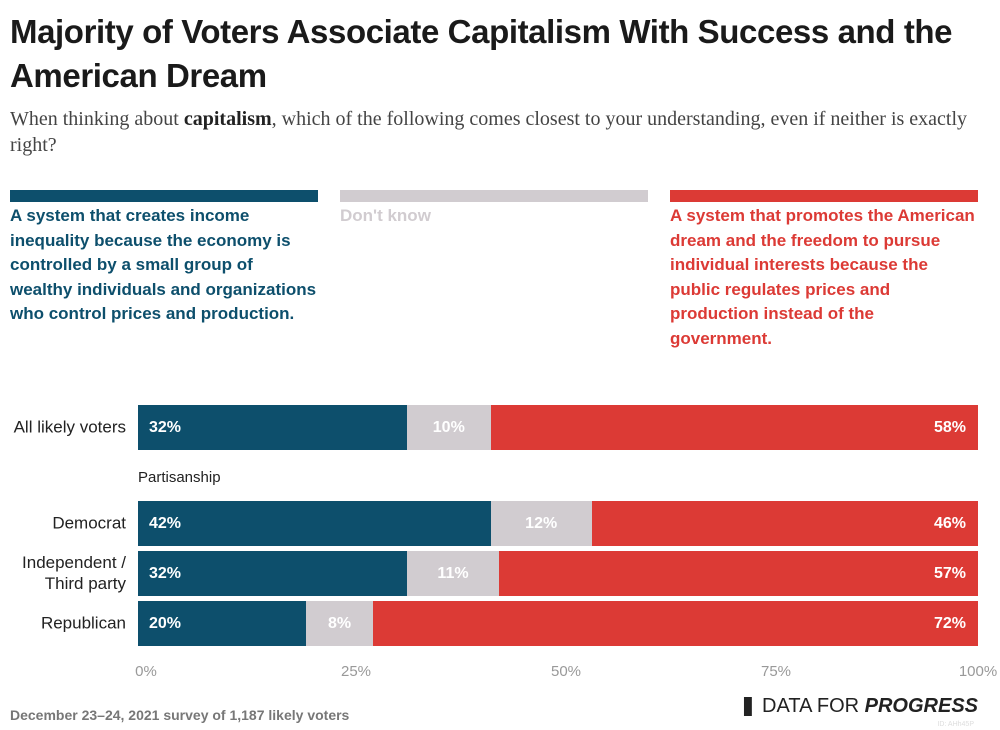  Describe the element at coordinates (97, 119) in the screenshot. I see `subtitle-pre: When thinking about` at that location.